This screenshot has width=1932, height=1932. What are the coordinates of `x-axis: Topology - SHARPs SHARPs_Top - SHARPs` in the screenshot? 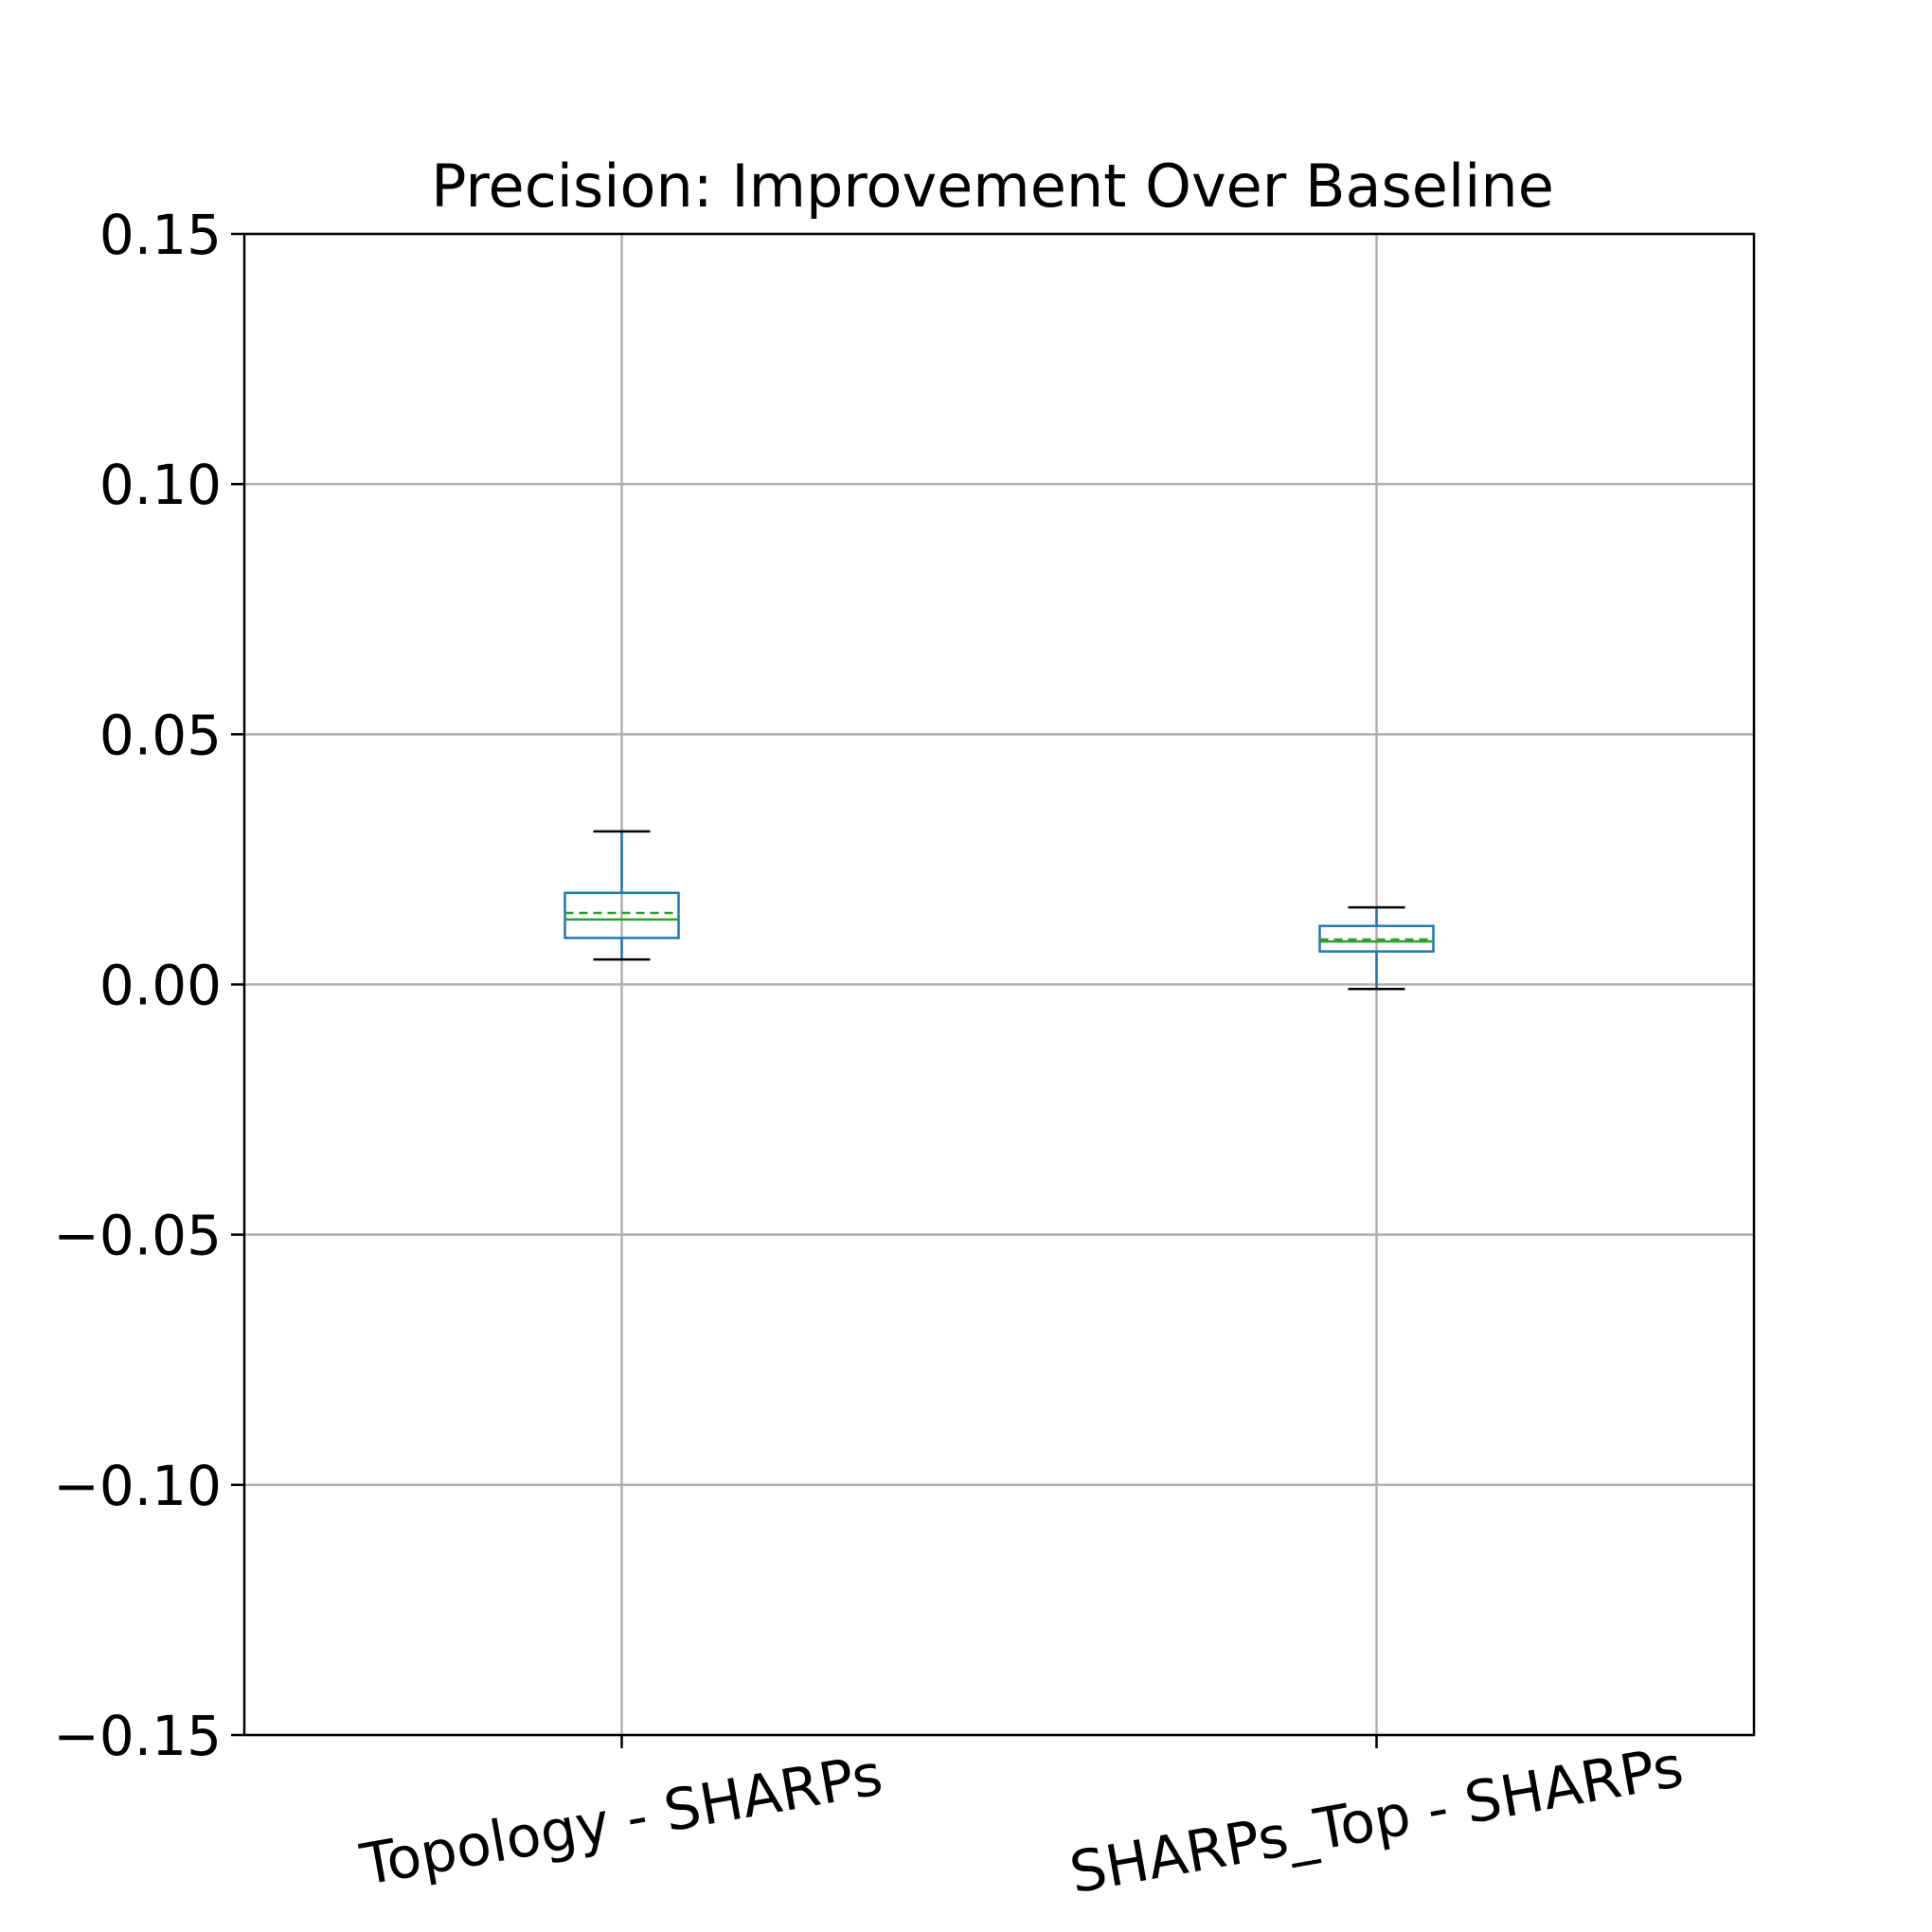 It's located at (1021, 1820).